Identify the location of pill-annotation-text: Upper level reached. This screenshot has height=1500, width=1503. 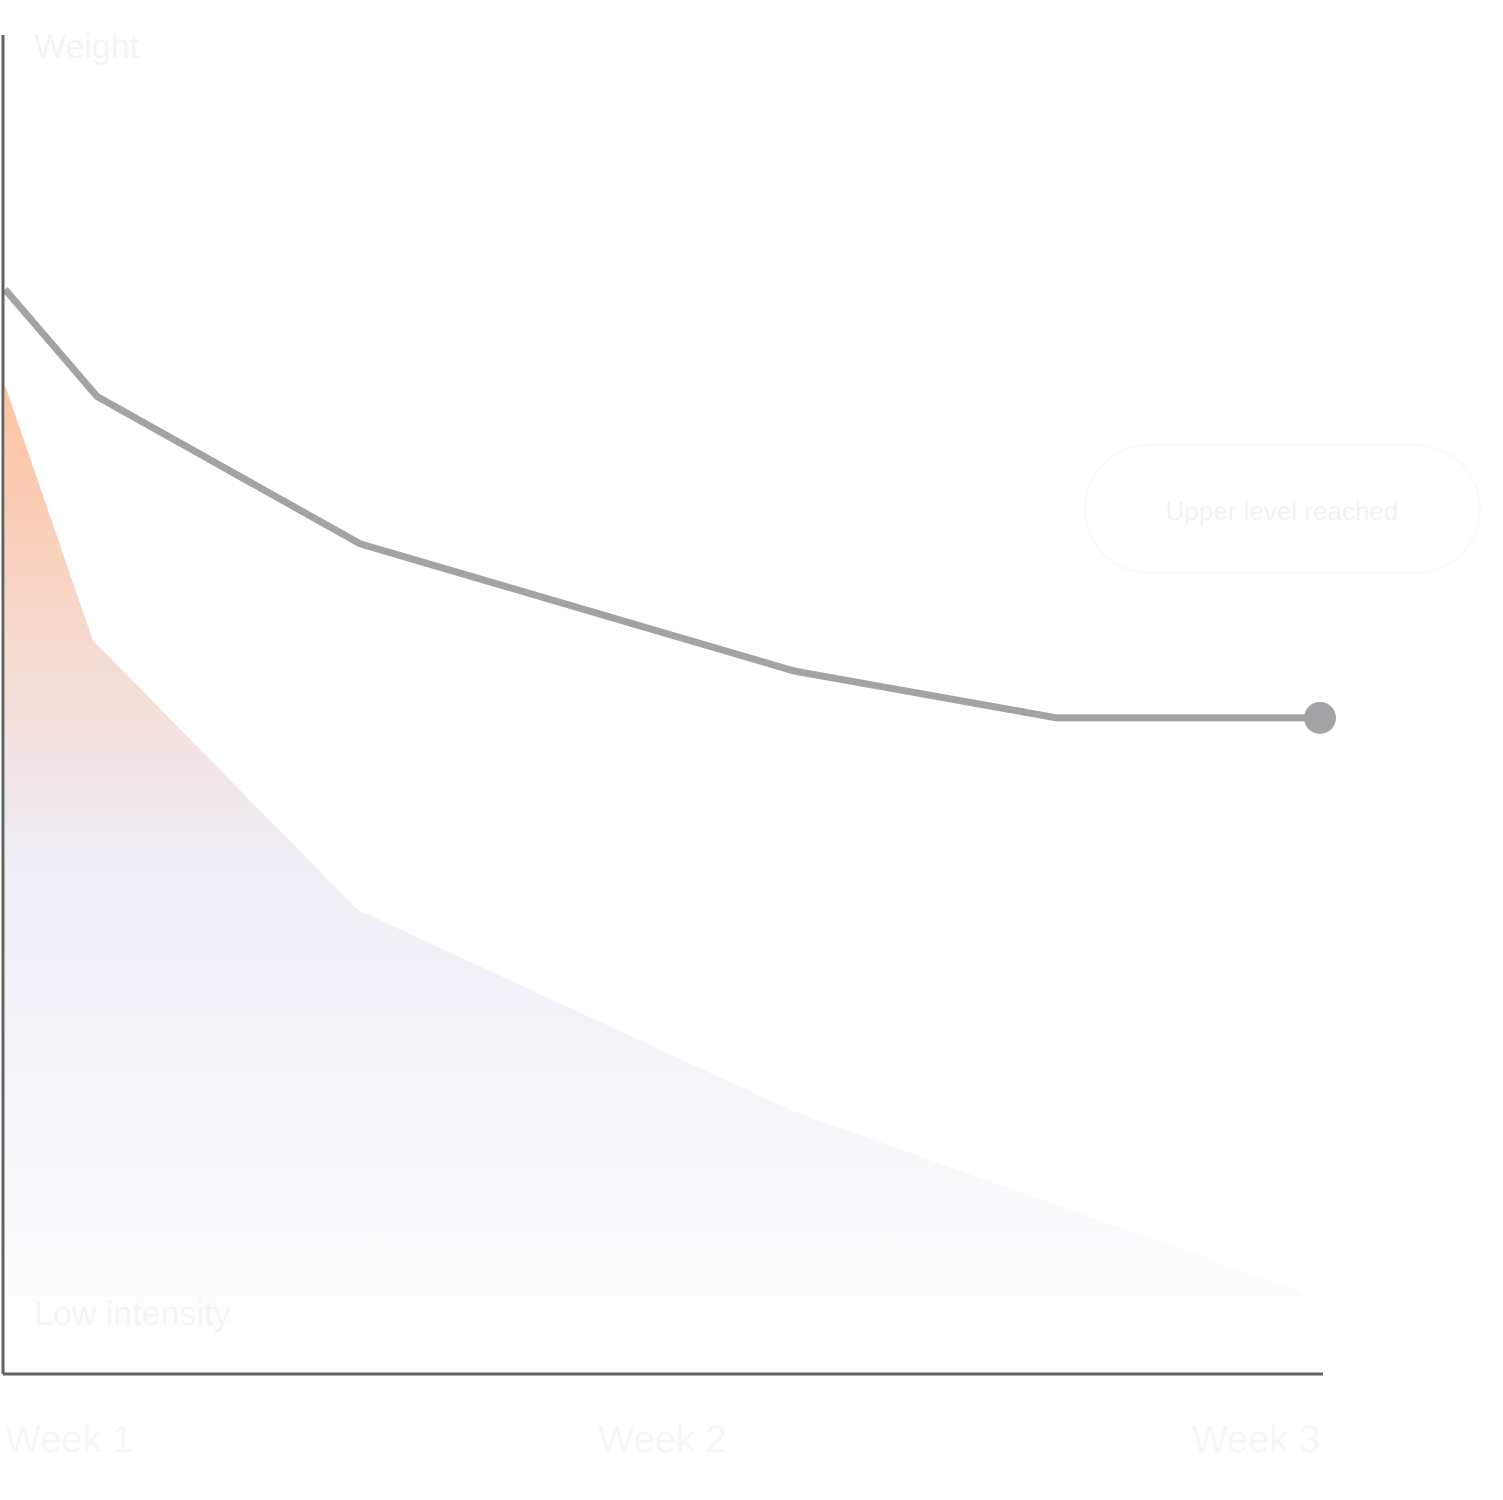
(1282, 511).